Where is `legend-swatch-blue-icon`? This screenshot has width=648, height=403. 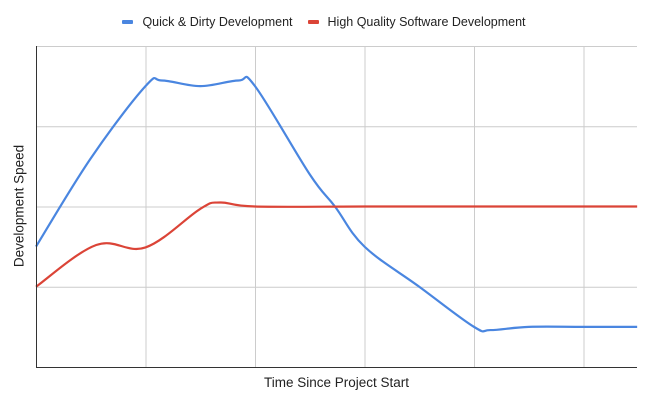 legend-swatch-blue-icon is located at coordinates (128, 22).